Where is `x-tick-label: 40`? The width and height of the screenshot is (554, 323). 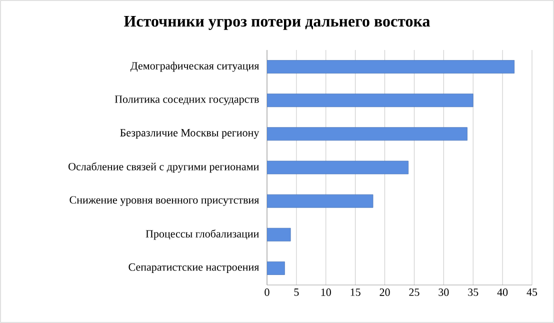
x-tick-label: 40 is located at coordinates (502, 292).